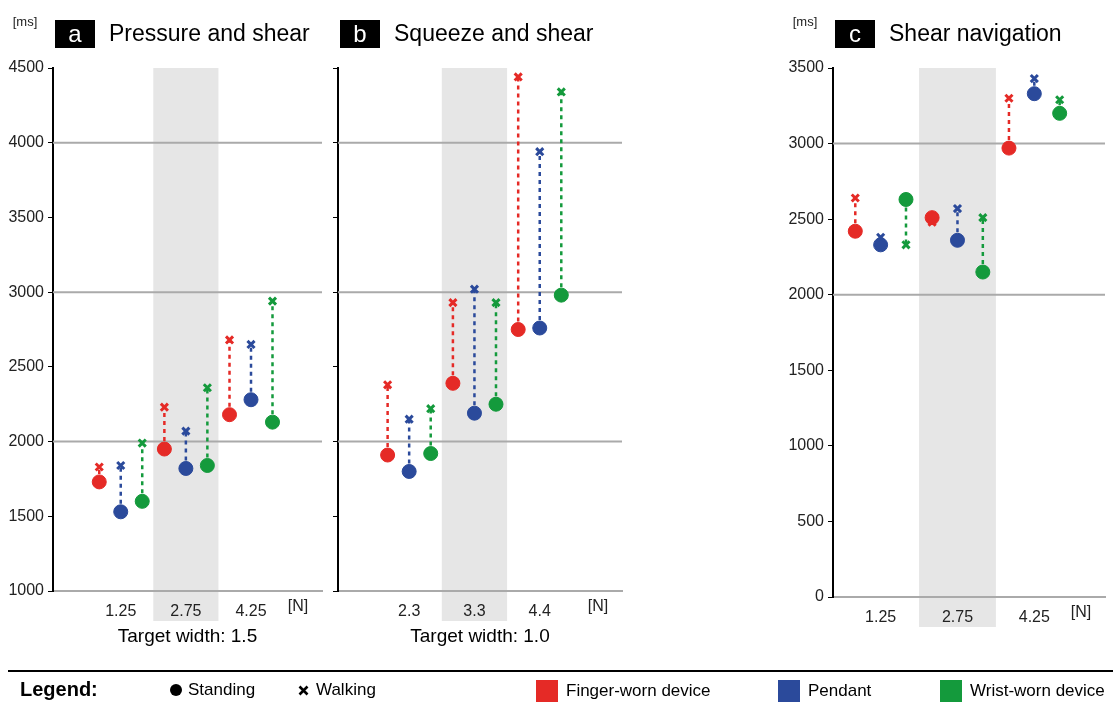 The width and height of the screenshot is (1113, 704). I want to click on x-tick-label: 4.4, so click(539, 611).